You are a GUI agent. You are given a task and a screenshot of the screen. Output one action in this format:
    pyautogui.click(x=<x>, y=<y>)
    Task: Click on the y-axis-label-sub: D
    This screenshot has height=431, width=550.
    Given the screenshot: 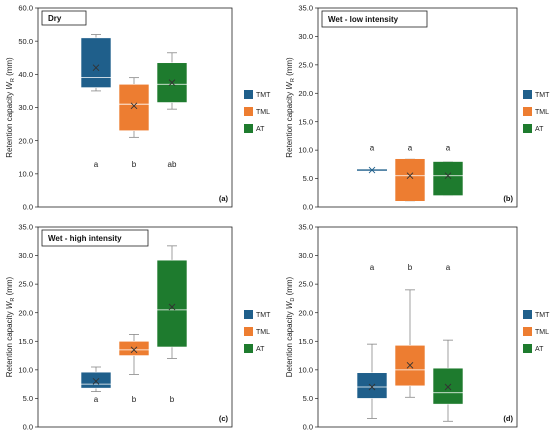 What is the action you would take?
    pyautogui.click(x=293, y=300)
    